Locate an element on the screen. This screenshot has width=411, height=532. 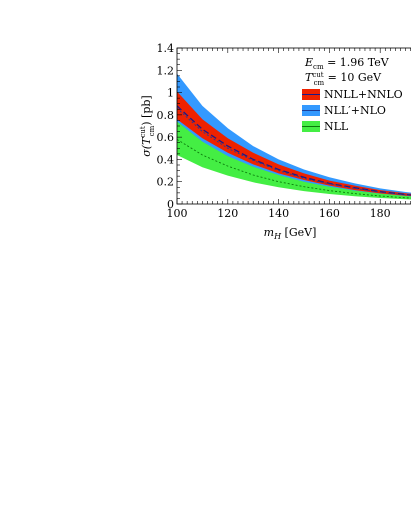
y-tick-label: 1.4 is located at coordinates (166, 48).